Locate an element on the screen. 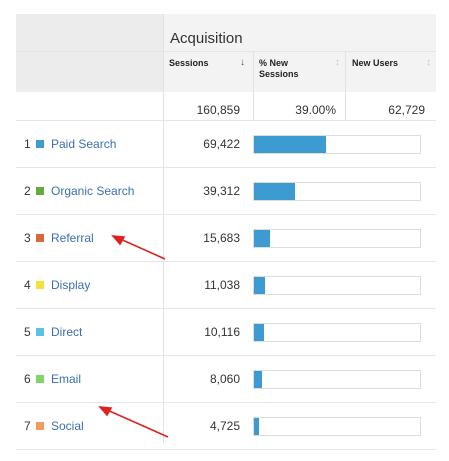 Image resolution: width=449 pixels, height=461 pixels. row-source-link: Email is located at coordinates (66, 378).